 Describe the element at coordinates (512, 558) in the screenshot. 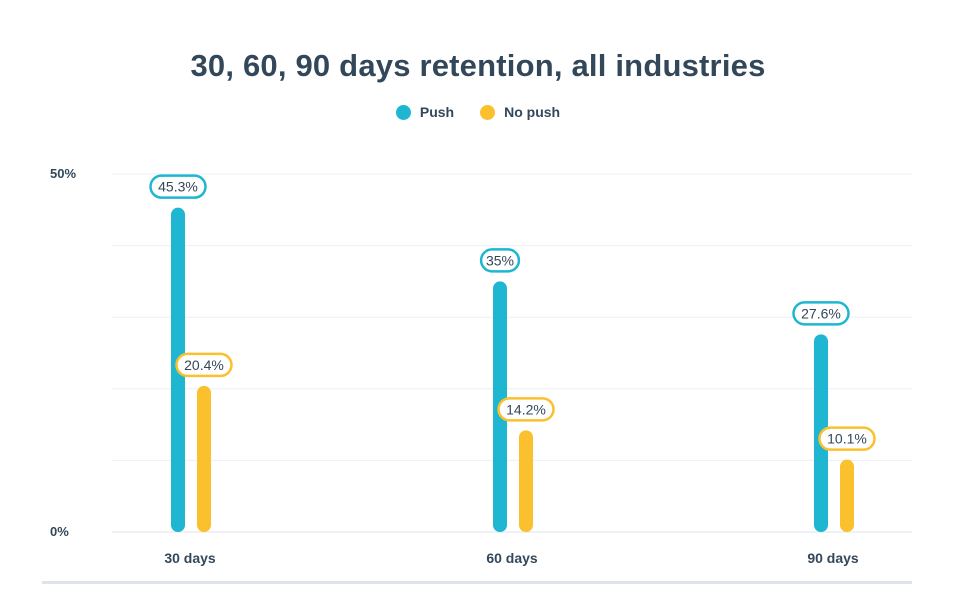

I see `x-tick-label: 60 days` at that location.